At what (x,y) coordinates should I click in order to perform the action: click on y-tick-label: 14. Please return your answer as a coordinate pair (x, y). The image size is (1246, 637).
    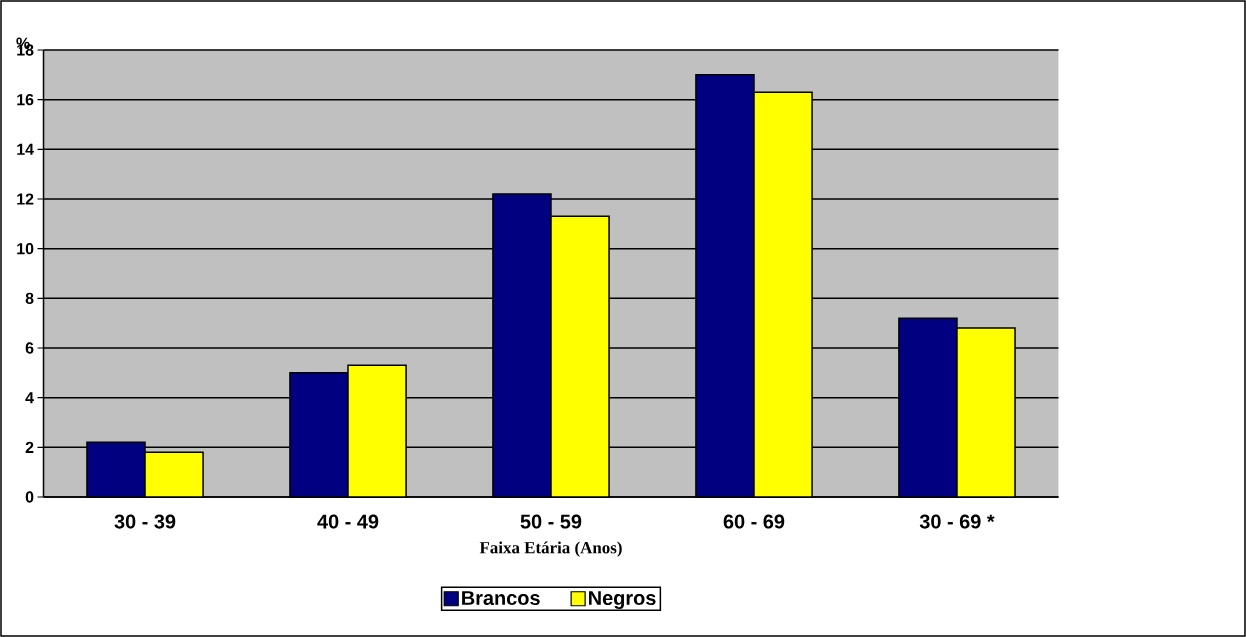
    Looking at the image, I should click on (25, 149).